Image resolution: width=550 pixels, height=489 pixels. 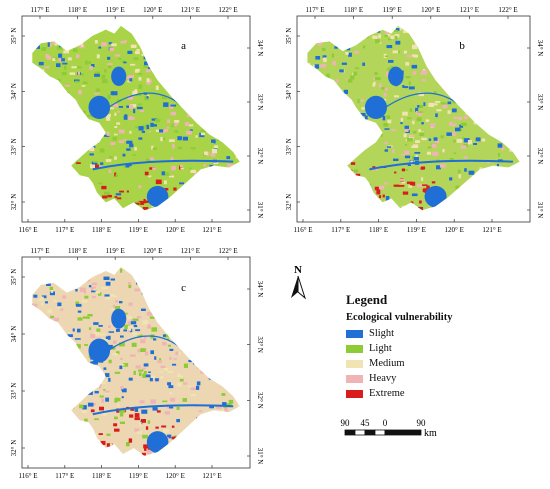 What do you see at coordinates (446, 378) in the screenshot?
I see `legend-item-heavy: Heavy` at bounding box center [446, 378].